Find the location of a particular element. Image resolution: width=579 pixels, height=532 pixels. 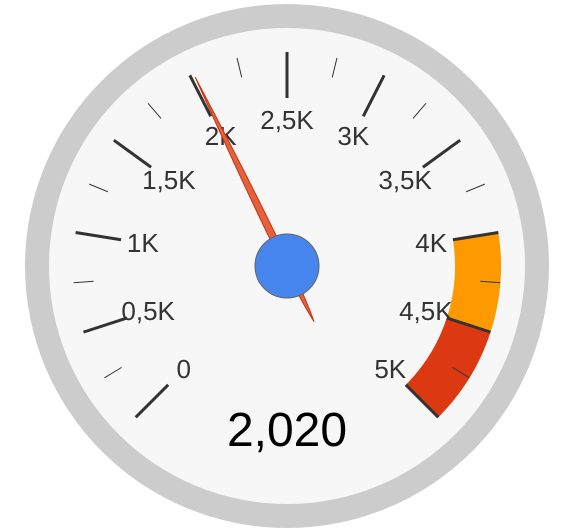

yellow-band is located at coordinates (473, 282).